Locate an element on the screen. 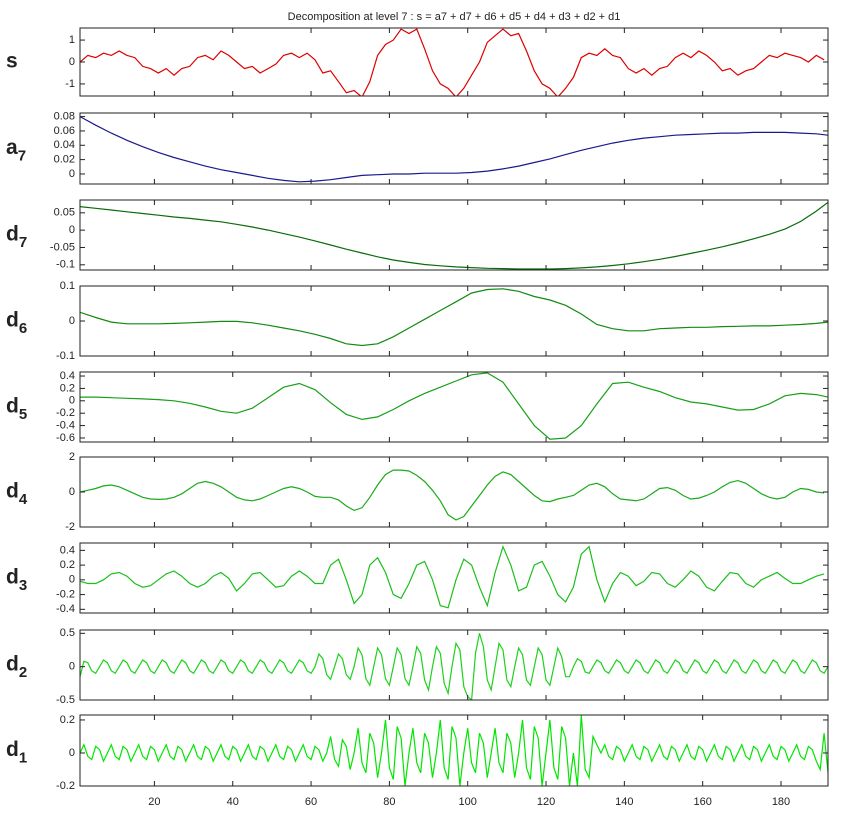 The image size is (865, 828). y-tick-label: 0.08 is located at coordinates (64, 116).